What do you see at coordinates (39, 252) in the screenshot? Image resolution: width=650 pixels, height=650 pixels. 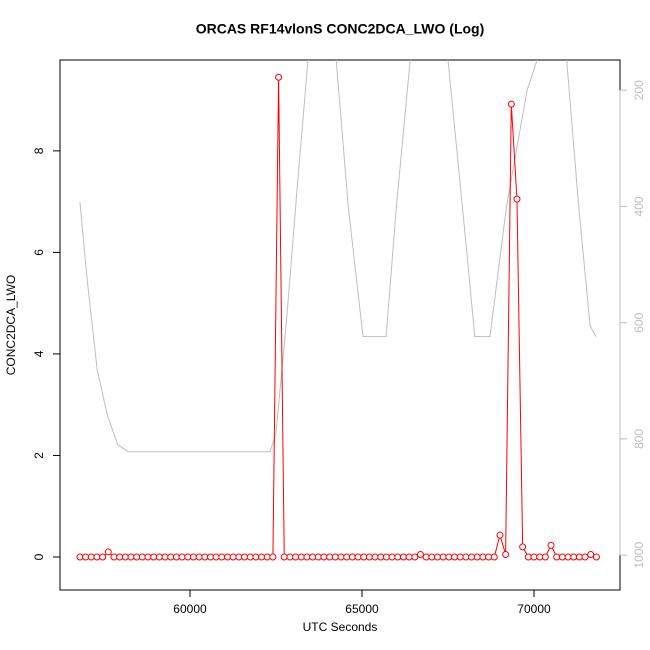 I see `y-tick-label: 6` at bounding box center [39, 252].